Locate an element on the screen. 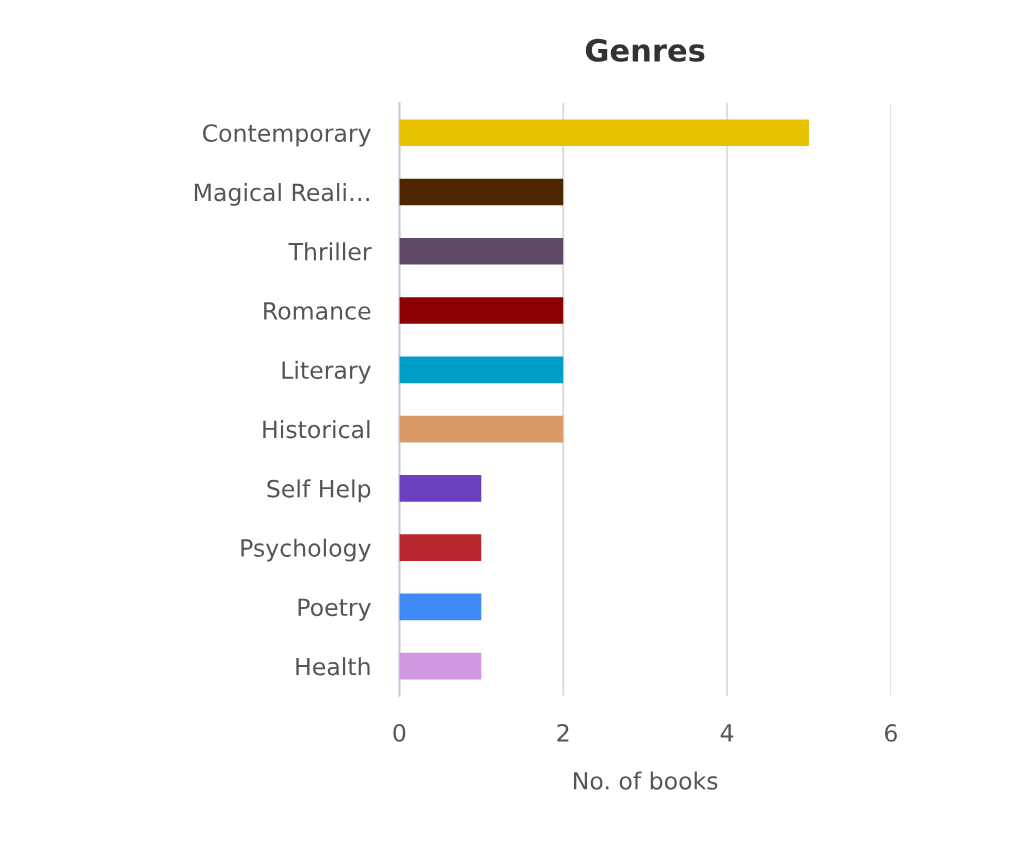  y-tick-label: Historical is located at coordinates (316, 429).